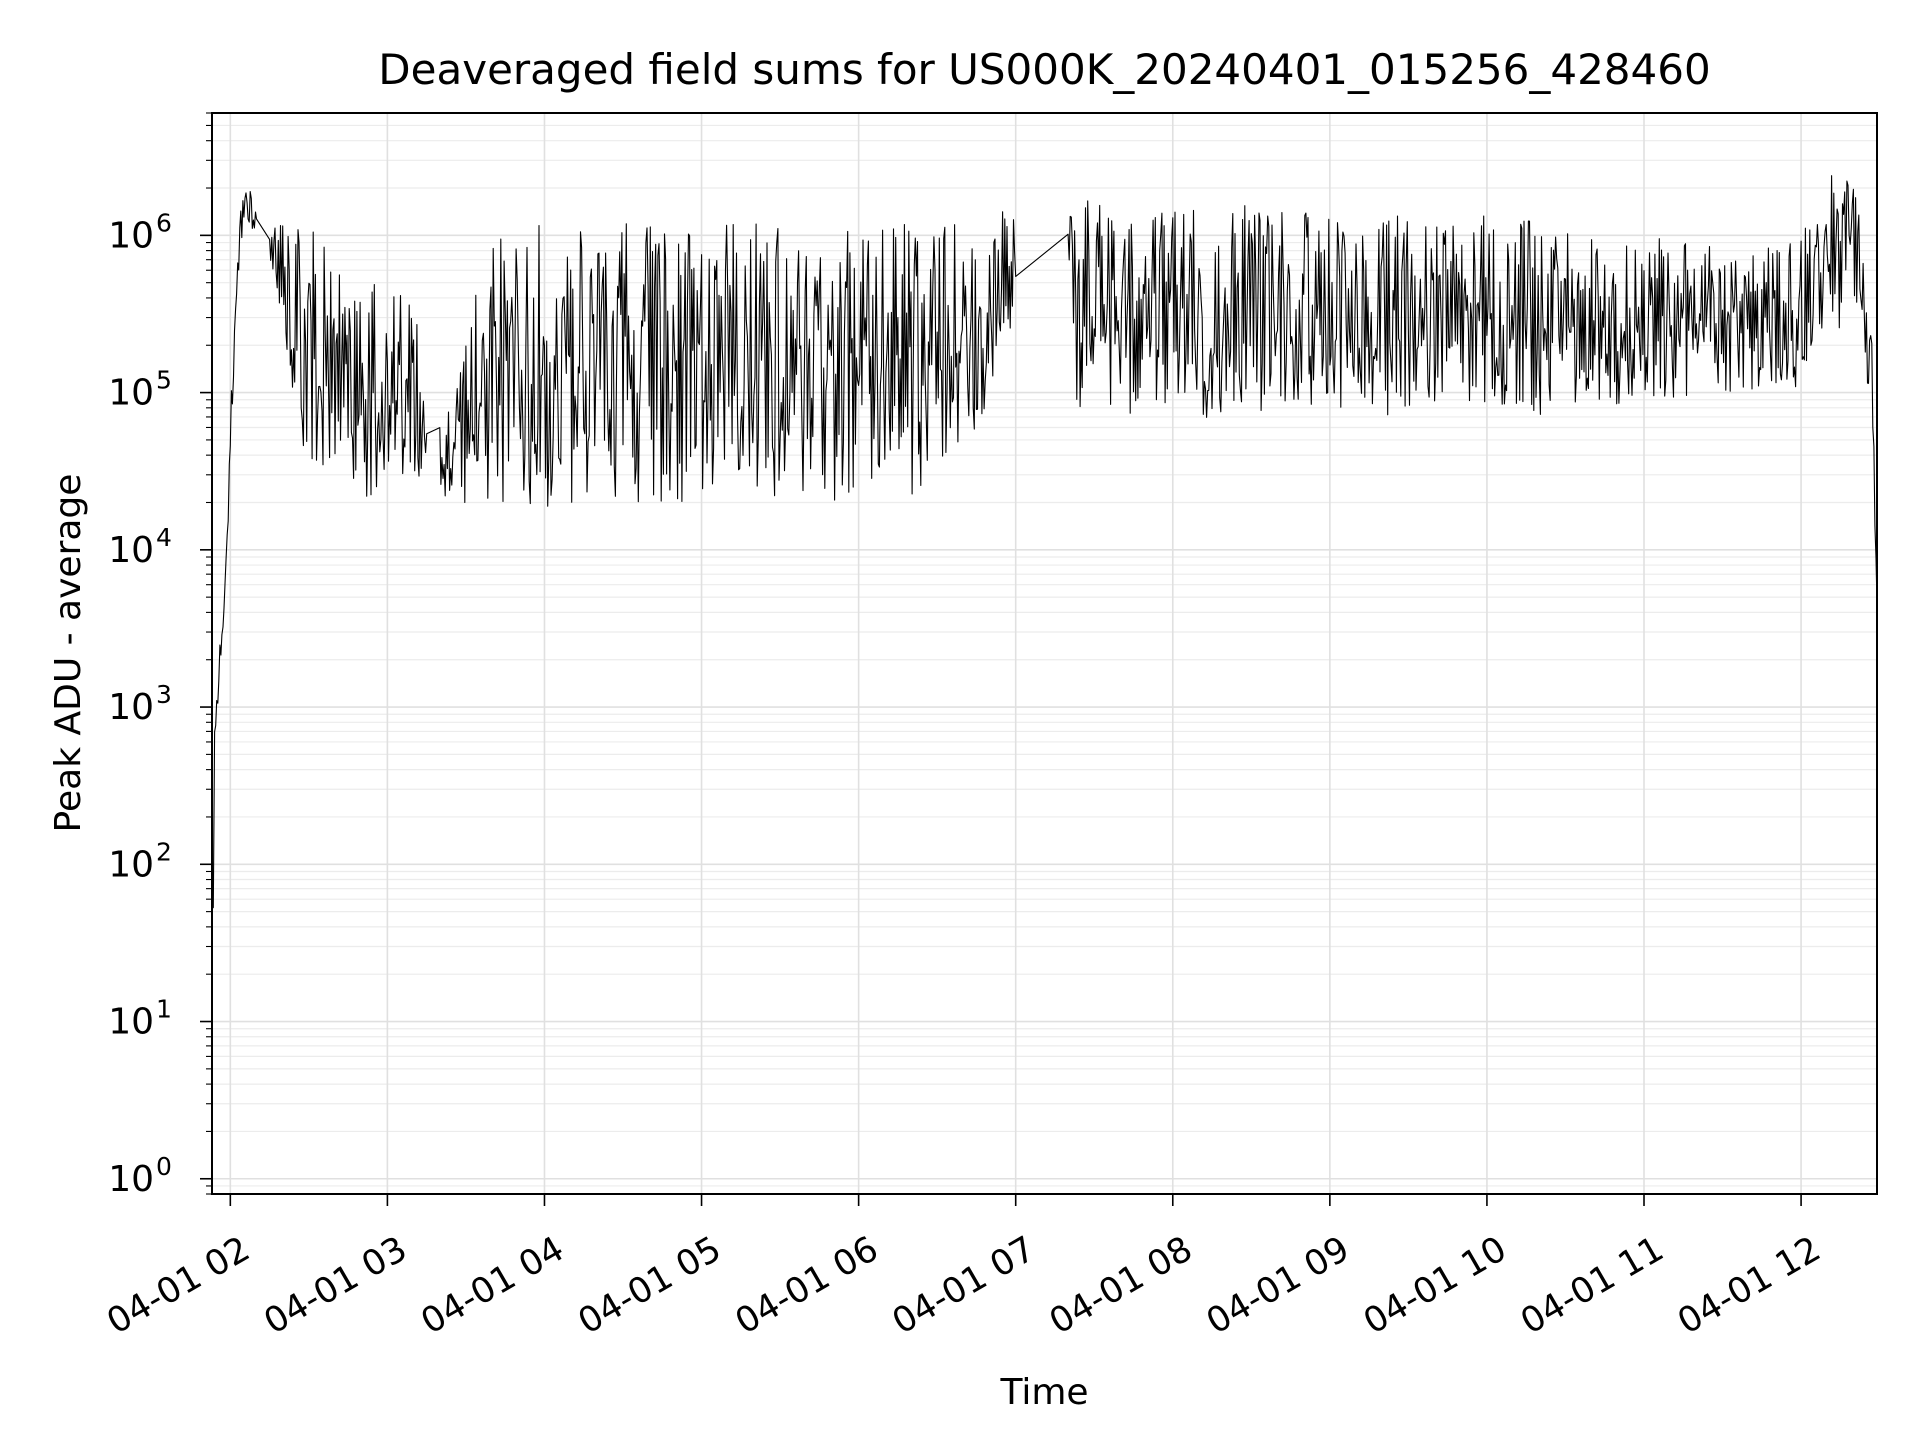 The image size is (1920, 1440). What do you see at coordinates (164, 380) in the screenshot?
I see `y-tick-label-exponent: 5` at bounding box center [164, 380].